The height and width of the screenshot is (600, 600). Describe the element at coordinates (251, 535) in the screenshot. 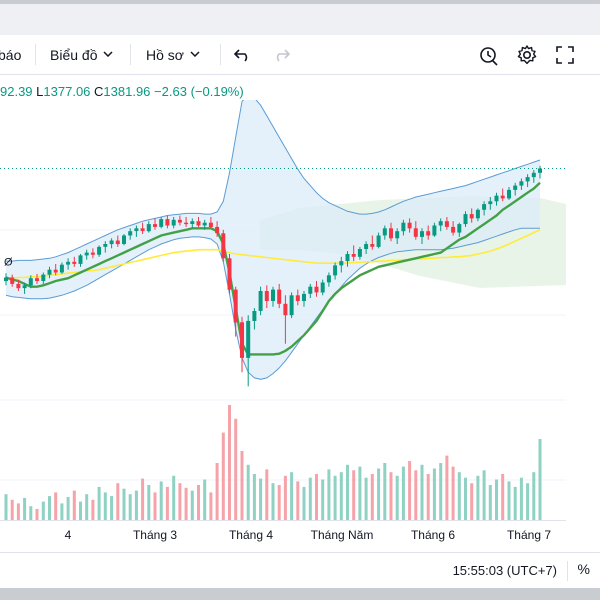

I see `x-tick-label: Tháng 4` at that location.